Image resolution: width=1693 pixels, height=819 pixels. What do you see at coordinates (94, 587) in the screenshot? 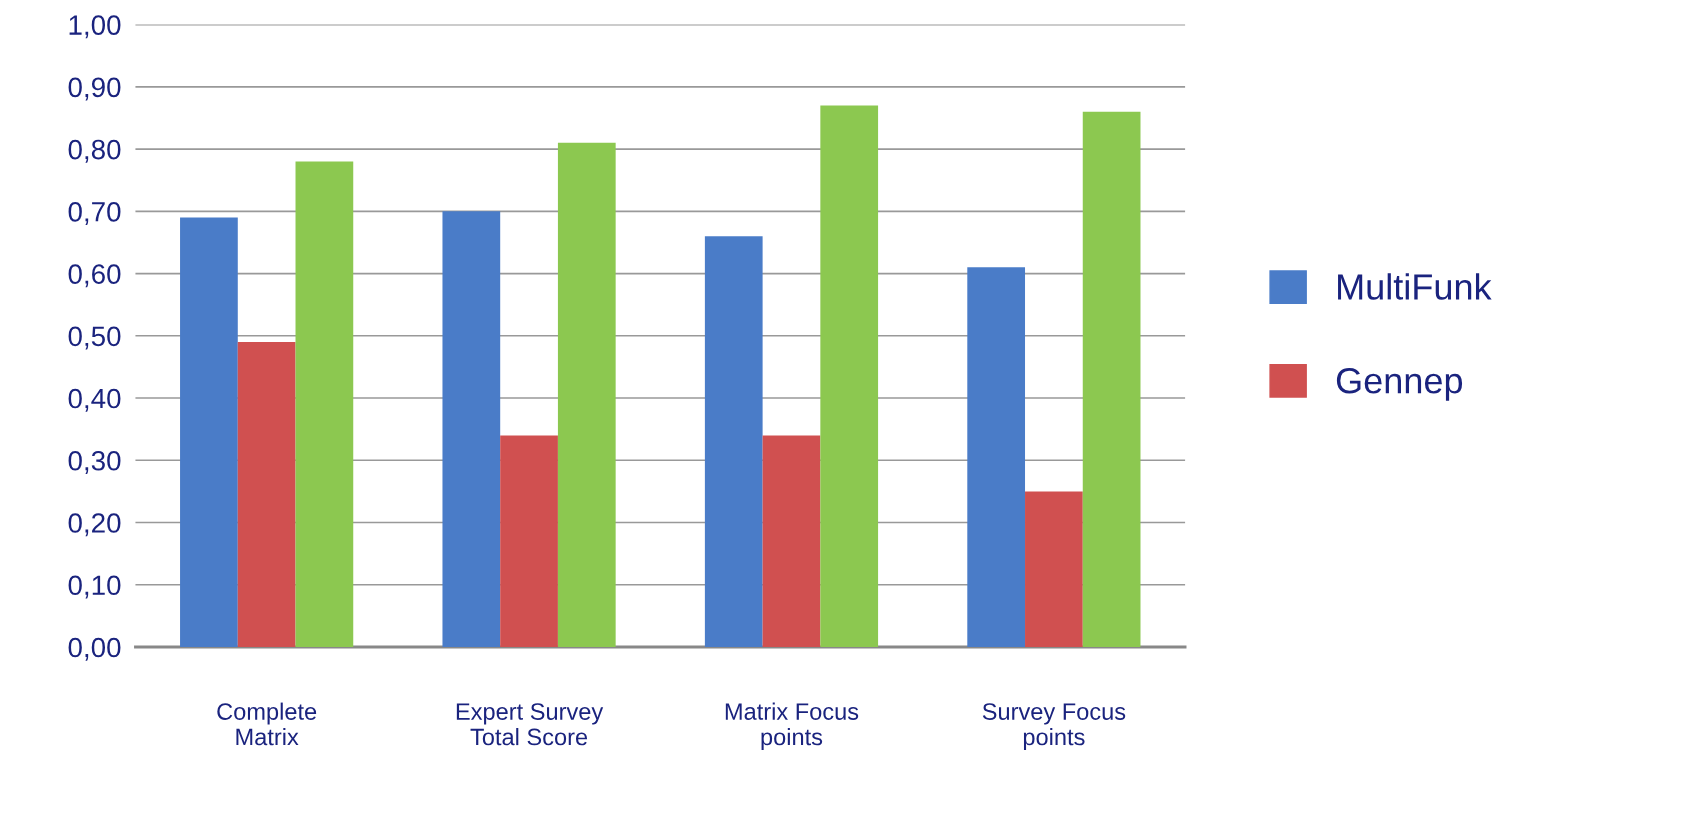
I see `y-tick-label: 0,10` at bounding box center [94, 587].